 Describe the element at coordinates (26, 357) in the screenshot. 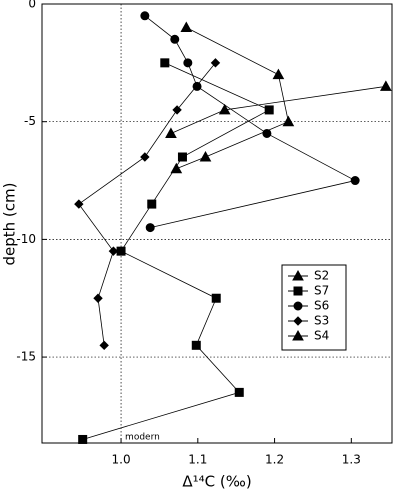

I see `y-tick-label: -15` at that location.